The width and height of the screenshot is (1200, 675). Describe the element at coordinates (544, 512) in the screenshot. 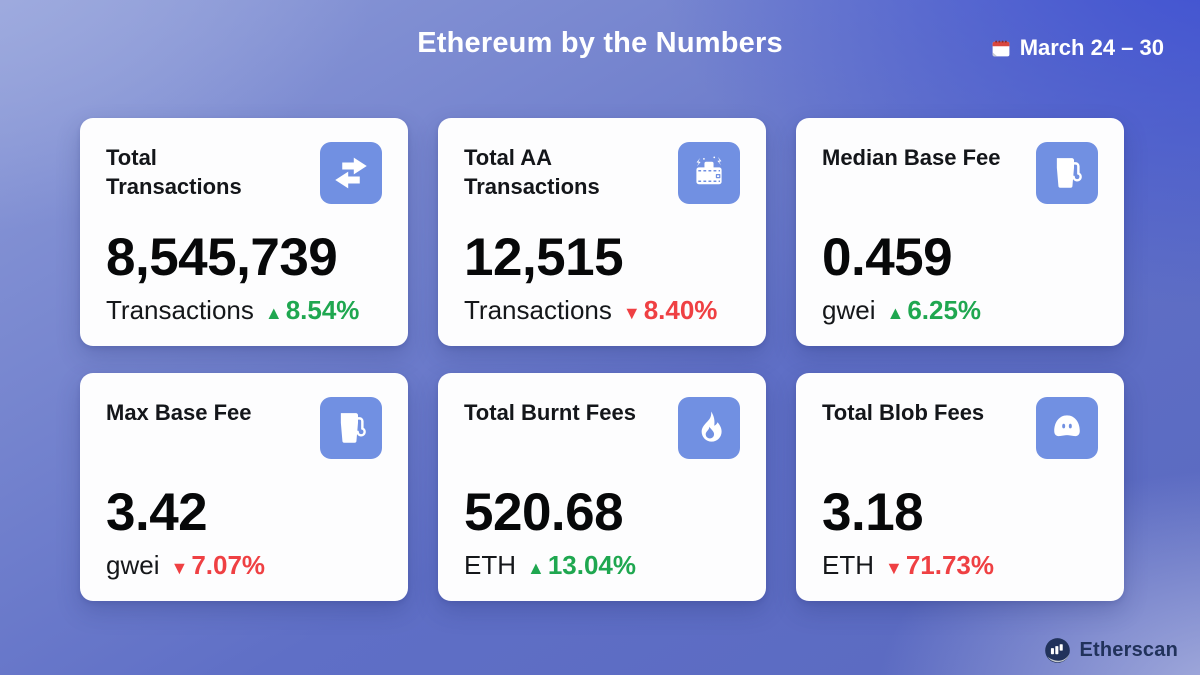

I see `card-value: 520.68` at that location.